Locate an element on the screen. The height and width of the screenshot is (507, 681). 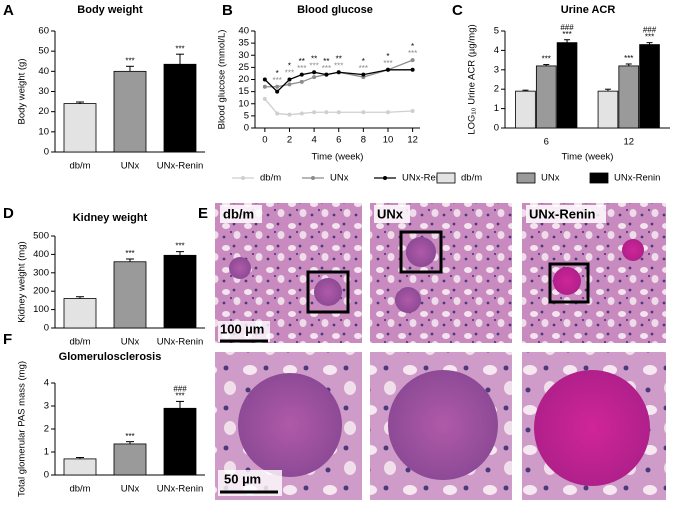
x-tick-label: 4 is located at coordinates (313, 140).